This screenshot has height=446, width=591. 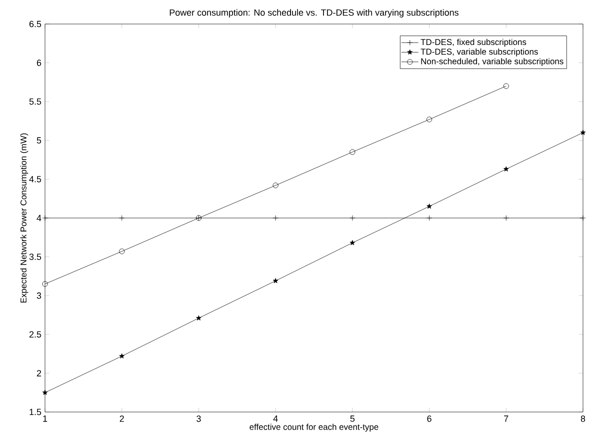 What do you see at coordinates (36, 412) in the screenshot?
I see `y-tick-label: 1.5` at bounding box center [36, 412].